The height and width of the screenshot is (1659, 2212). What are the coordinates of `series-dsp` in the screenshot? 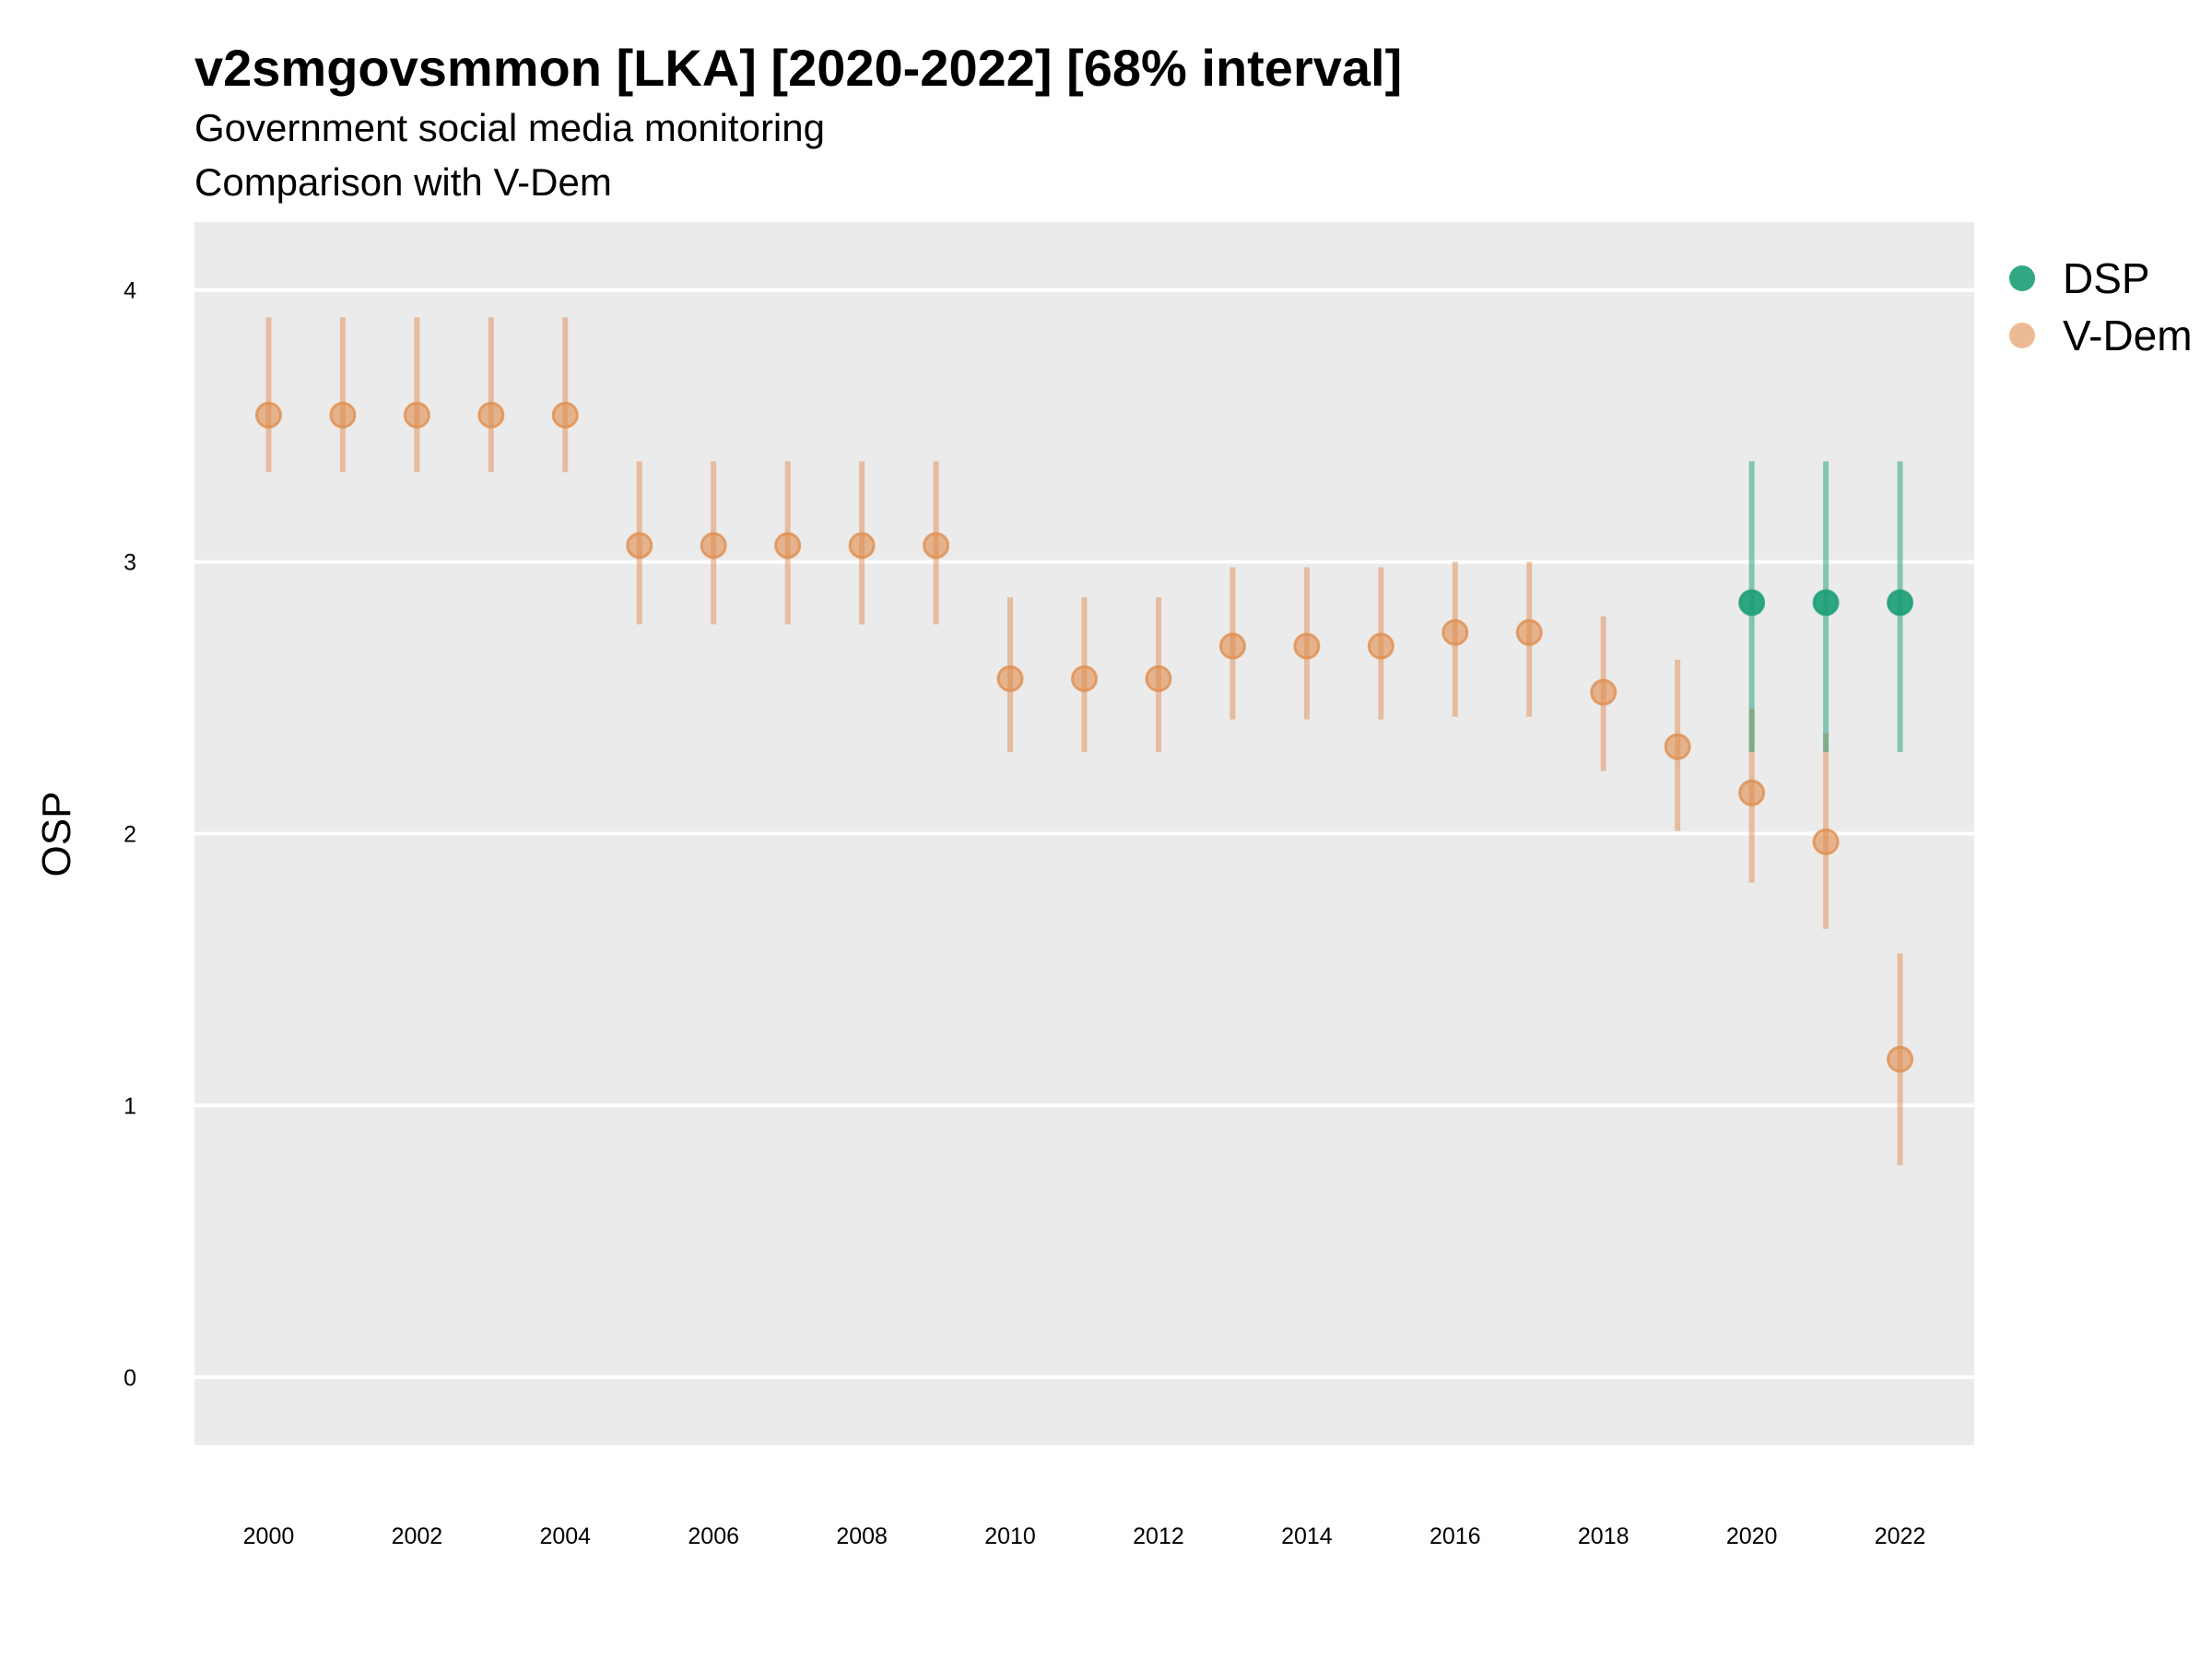 It's located at (1826, 607).